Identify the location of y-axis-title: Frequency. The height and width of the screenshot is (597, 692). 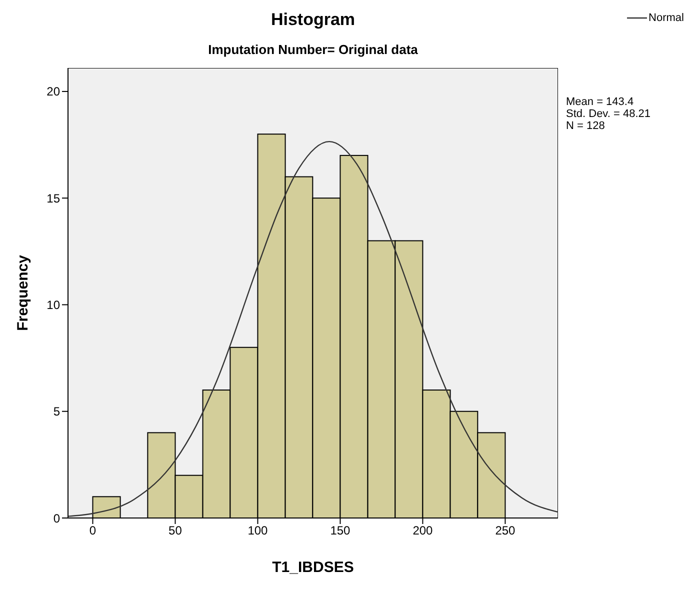
(23, 292).